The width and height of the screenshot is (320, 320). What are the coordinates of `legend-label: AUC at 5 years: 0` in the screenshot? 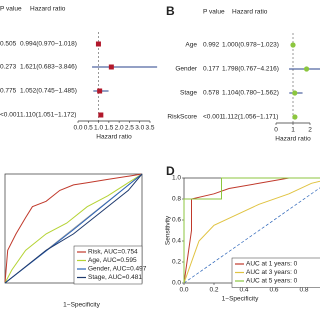 It's located at (272, 281).